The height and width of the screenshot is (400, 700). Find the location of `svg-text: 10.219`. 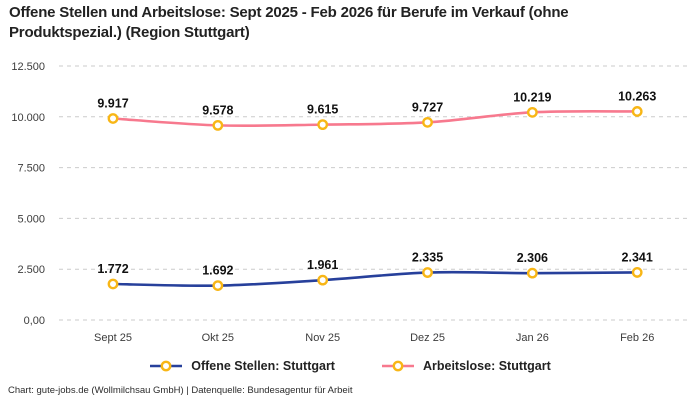

svg-text: 10.219 is located at coordinates (532, 97).